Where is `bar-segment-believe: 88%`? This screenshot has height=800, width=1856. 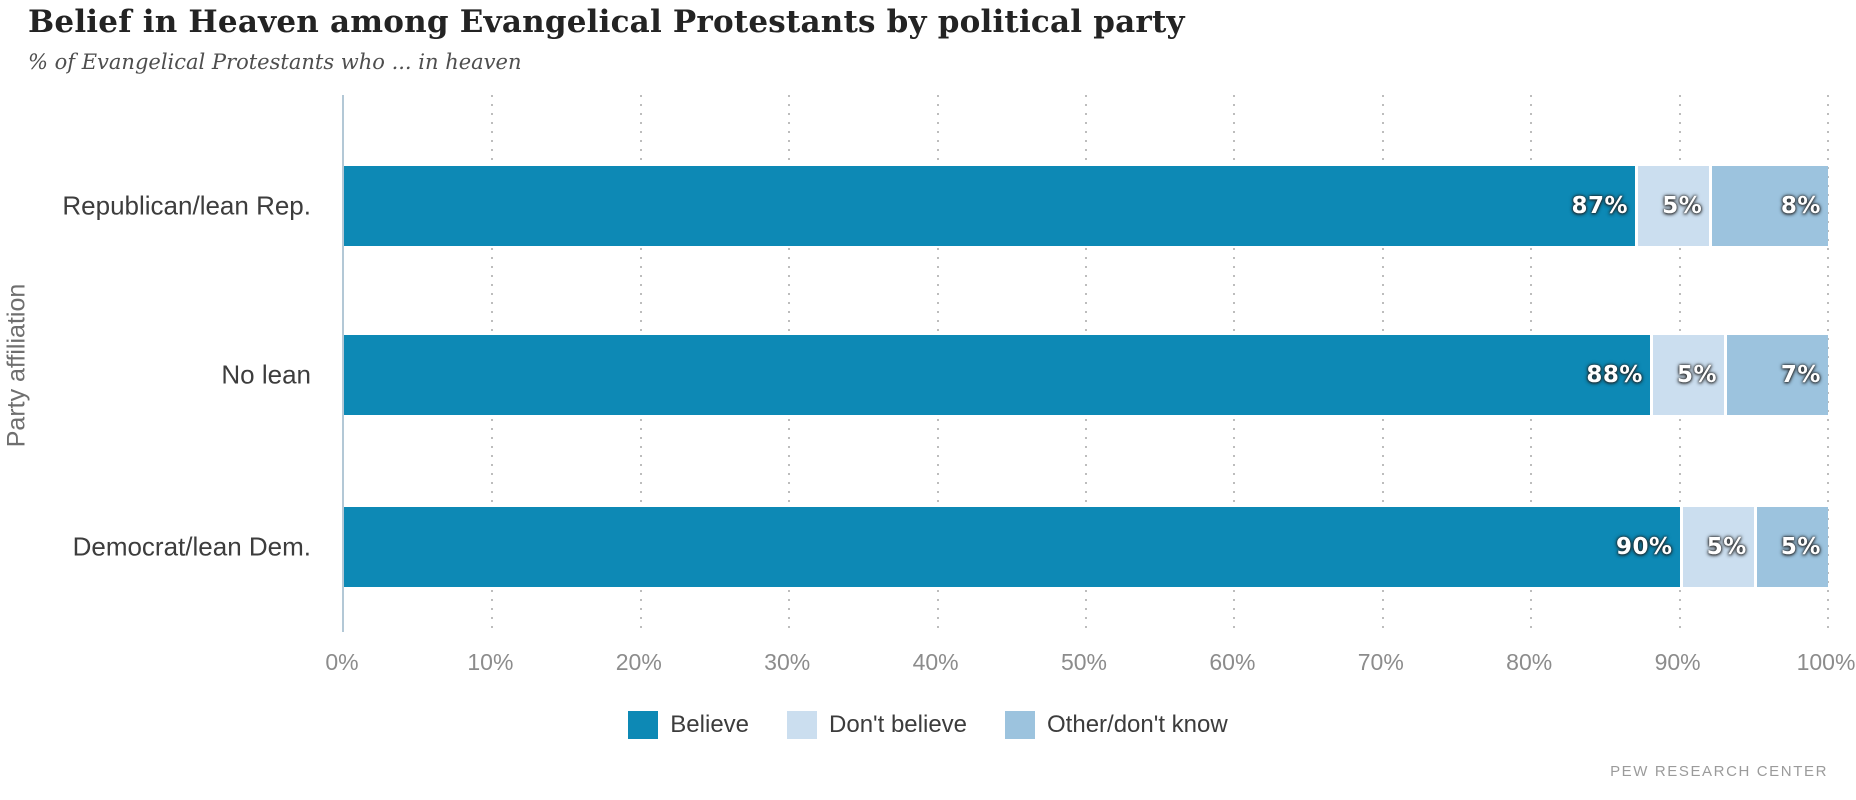
bar-segment-believe: 88% is located at coordinates (997, 375).